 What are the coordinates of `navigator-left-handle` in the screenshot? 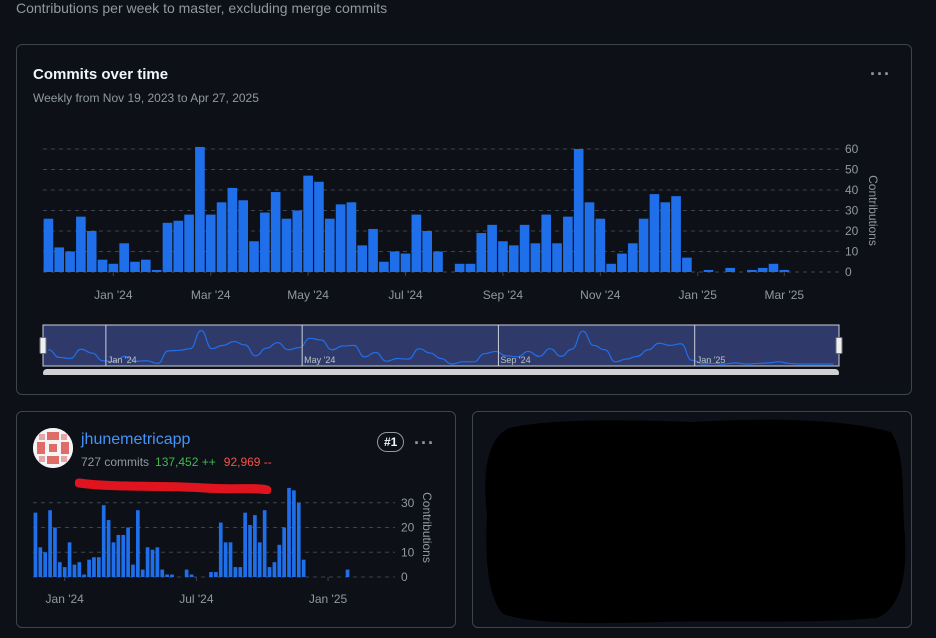 It's located at (43, 345).